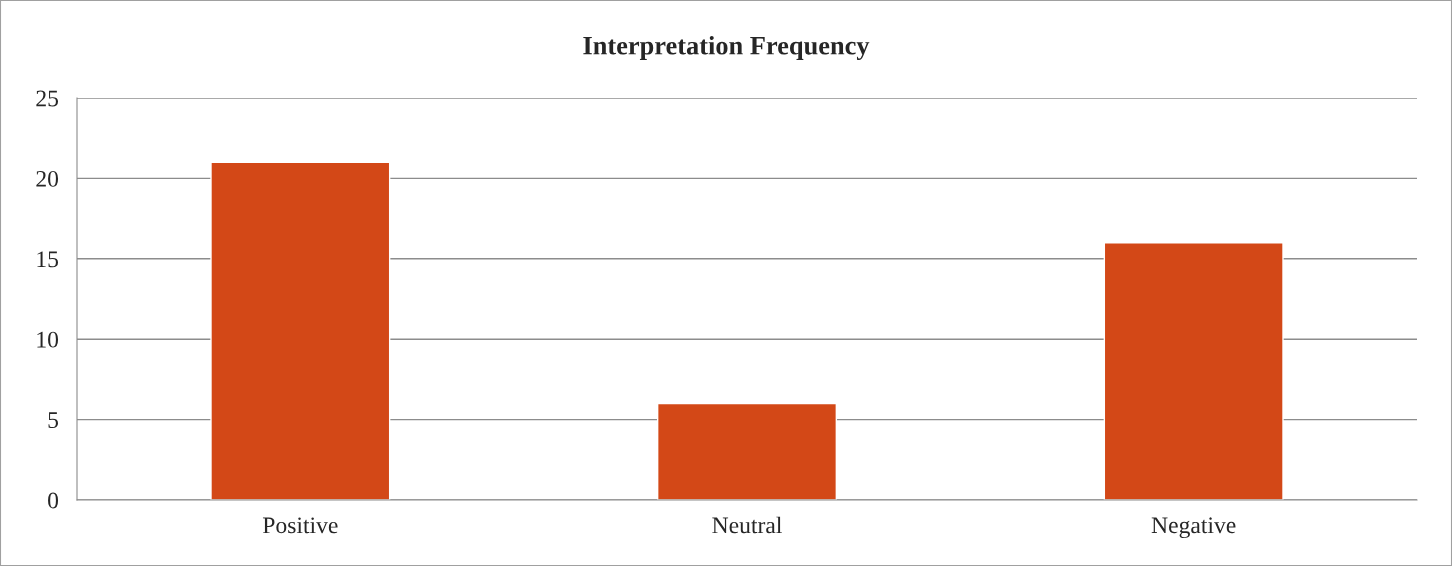 This screenshot has height=566, width=1452. What do you see at coordinates (48, 259) in the screenshot?
I see `y-tick-label: 15` at bounding box center [48, 259].